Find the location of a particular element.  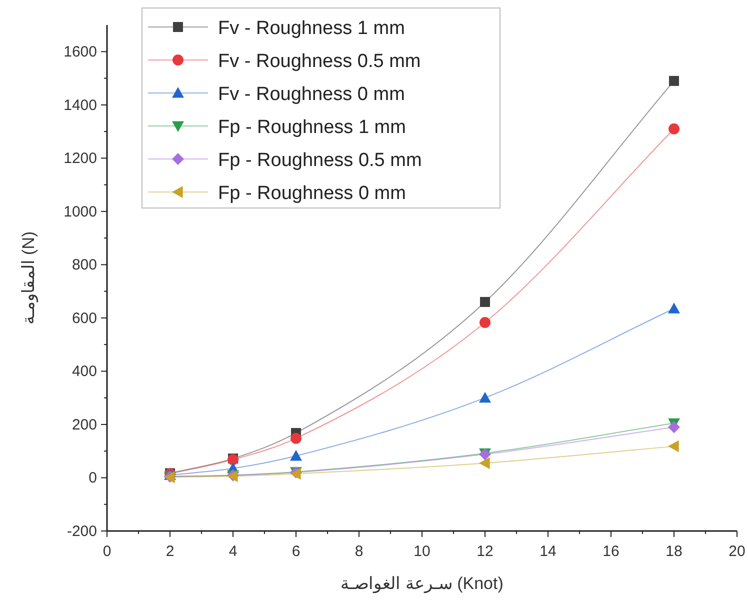

x-tick-label: 6 is located at coordinates (296, 551).